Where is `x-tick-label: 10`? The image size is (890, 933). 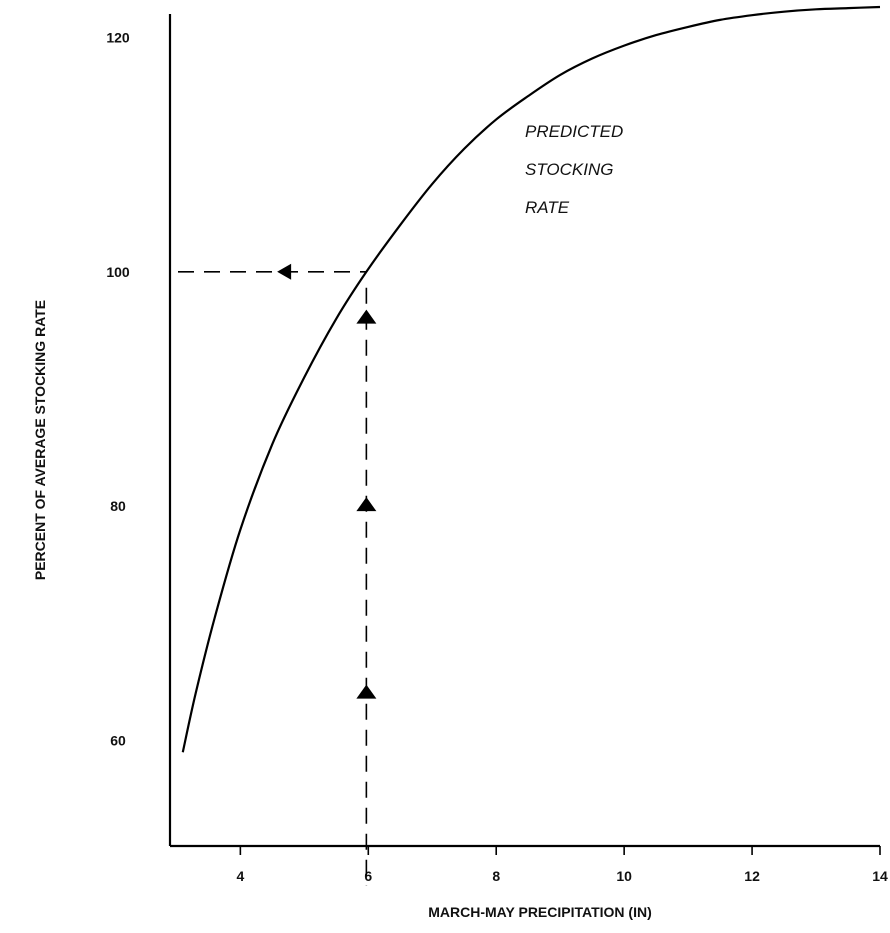
x-tick-label: 10 is located at coordinates (624, 876).